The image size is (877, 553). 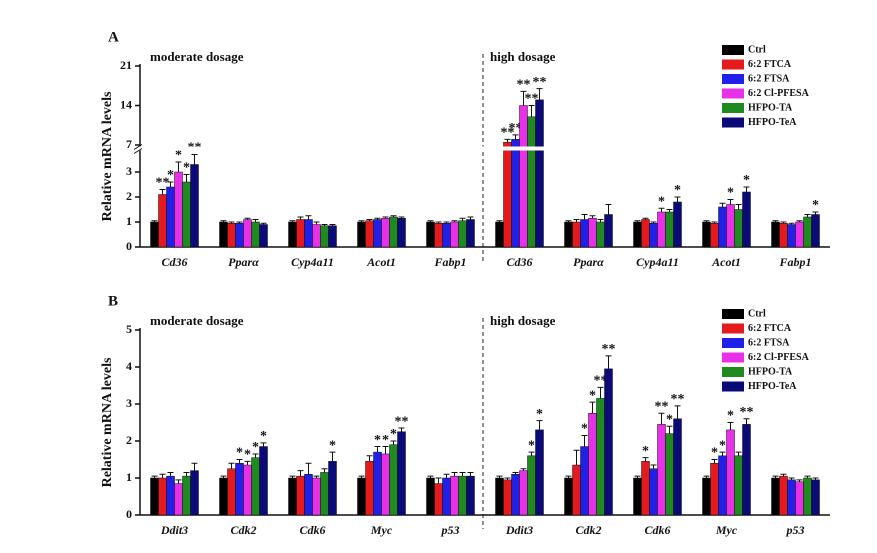 I want to click on y-tick-label: 4, so click(x=129, y=366).